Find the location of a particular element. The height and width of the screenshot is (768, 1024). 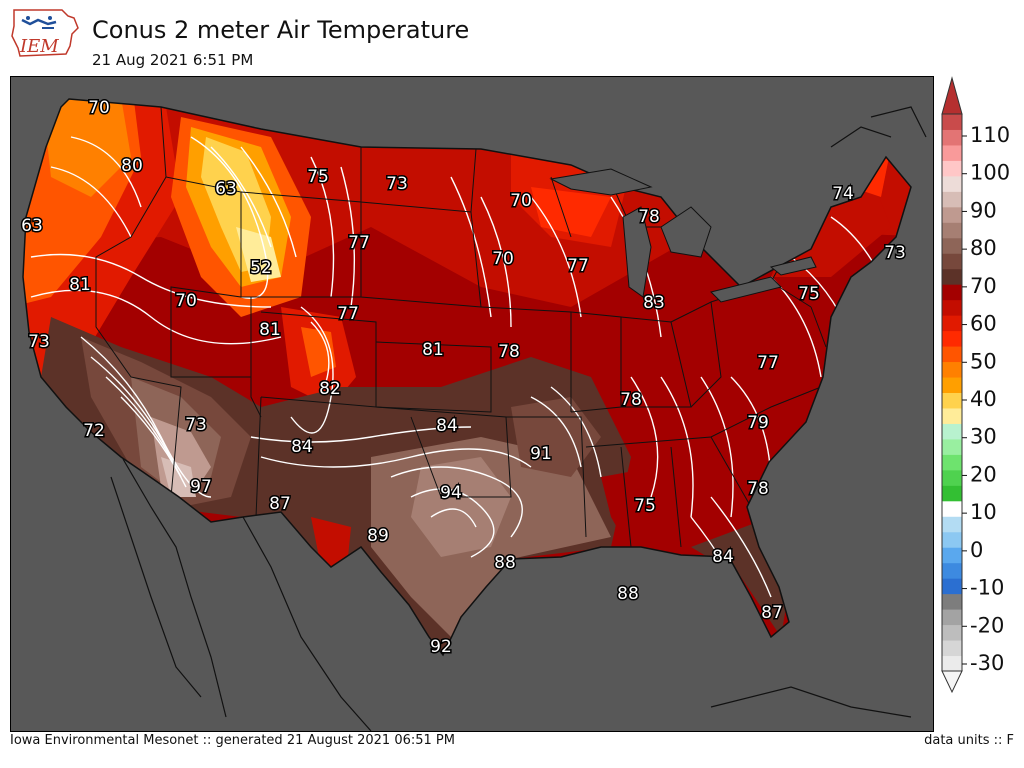

colorbar-tick-label: 50 is located at coordinates (983, 361).